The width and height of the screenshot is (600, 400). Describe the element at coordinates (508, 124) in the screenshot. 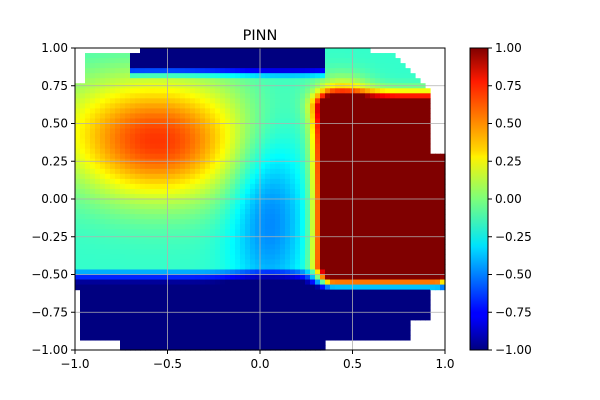

I see `colorbar-tick-label: 0.50` at that location.